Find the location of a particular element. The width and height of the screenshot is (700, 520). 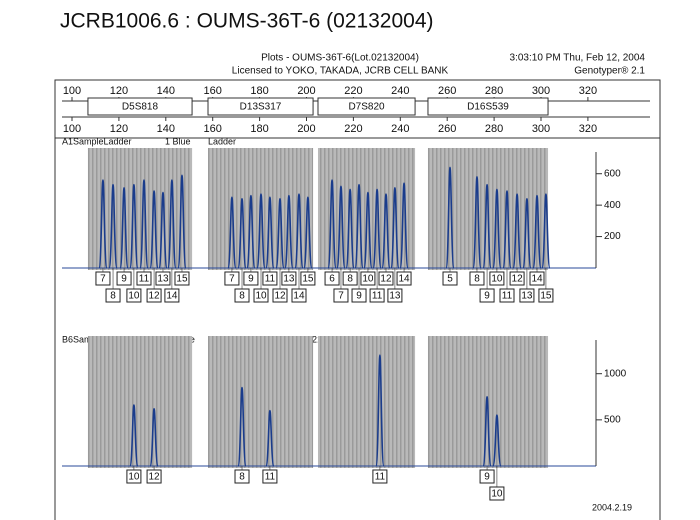

marker-name: D7S820 is located at coordinates (366, 107).